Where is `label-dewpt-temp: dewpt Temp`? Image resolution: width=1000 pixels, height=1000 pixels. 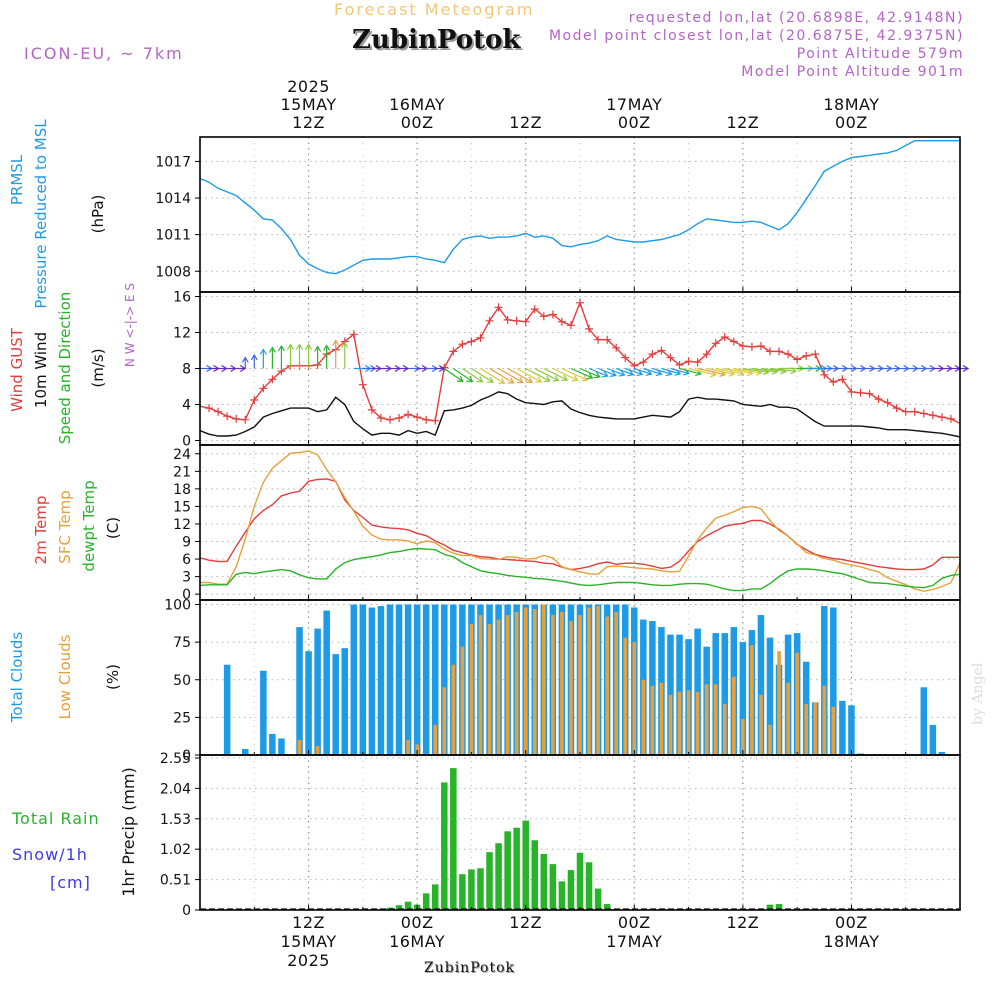
label-dewpt-temp: dewpt Temp is located at coordinates (89, 525).